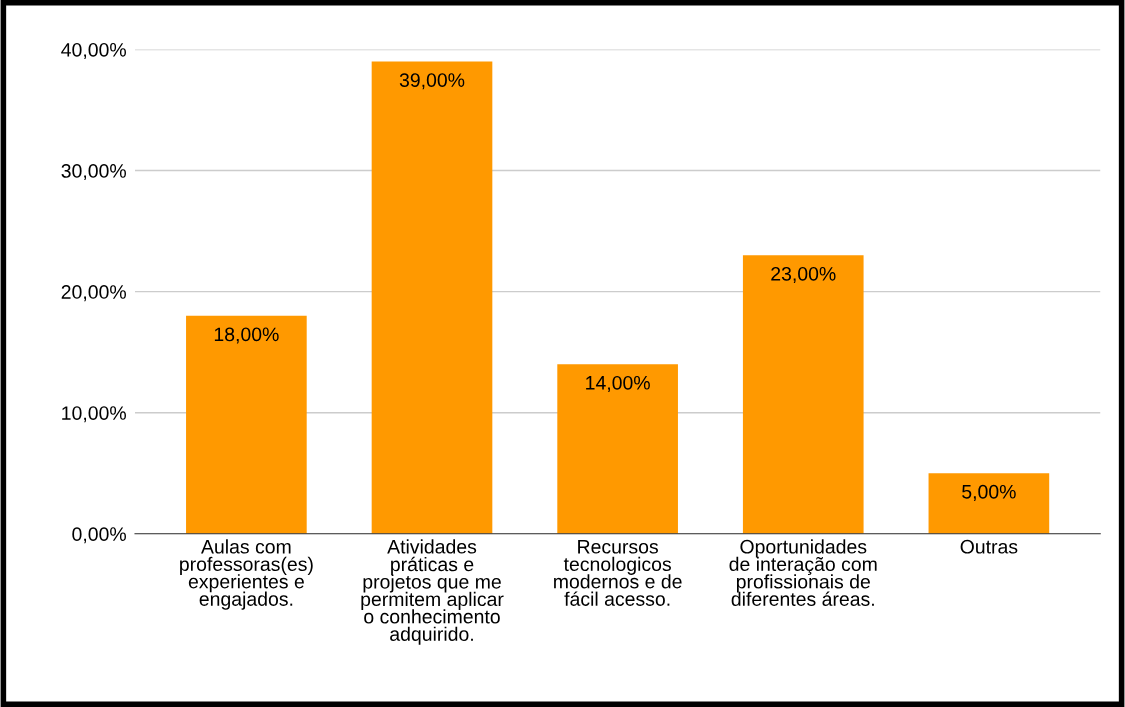 Image resolution: width=1125 pixels, height=707 pixels. Describe the element at coordinates (803, 572) in the screenshot. I see `x-tick-label: Oportunidades de interação com profissionais de diferentes áreas.` at that location.